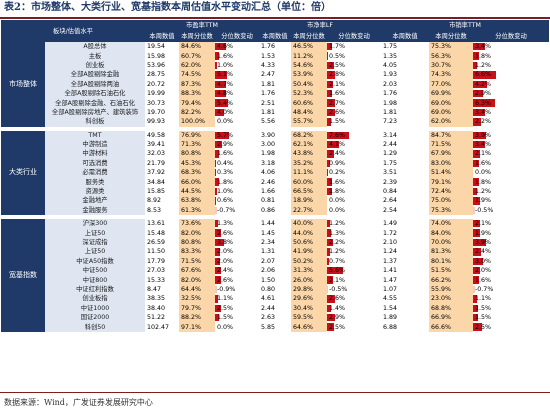 The width and height of the screenshot is (550, 414). What do you see at coordinates (483, 75) in the screenshot?
I see `change-value: 6.6%` at bounding box center [483, 75].